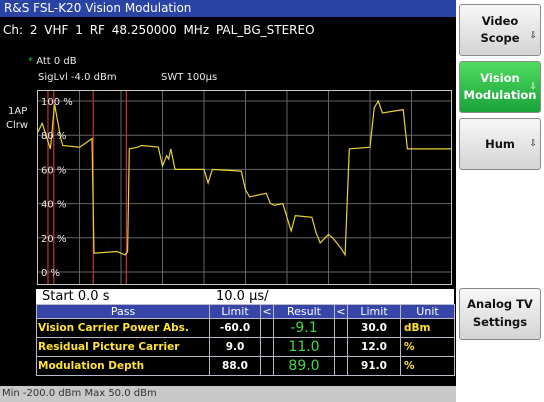 Image resolution: width=544 pixels, height=402 pixels. What do you see at coordinates (427, 311) in the screenshot?
I see `header-unit: Unit` at bounding box center [427, 311].